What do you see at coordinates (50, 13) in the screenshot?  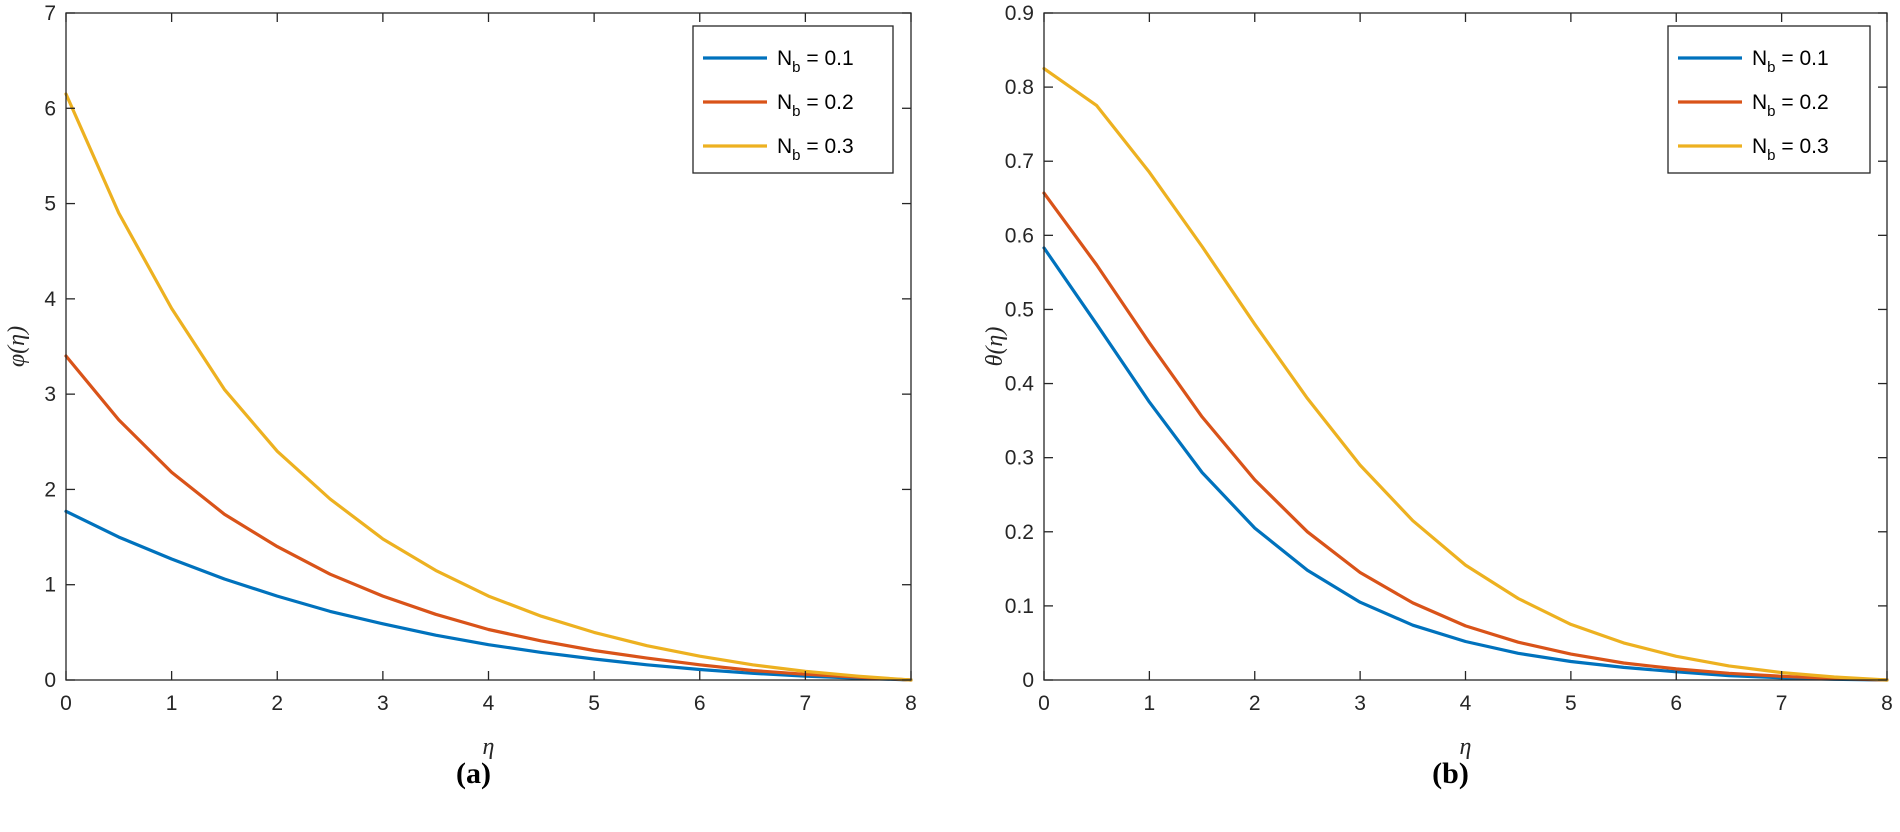 I see `y-tick-label: 7` at bounding box center [50, 13].